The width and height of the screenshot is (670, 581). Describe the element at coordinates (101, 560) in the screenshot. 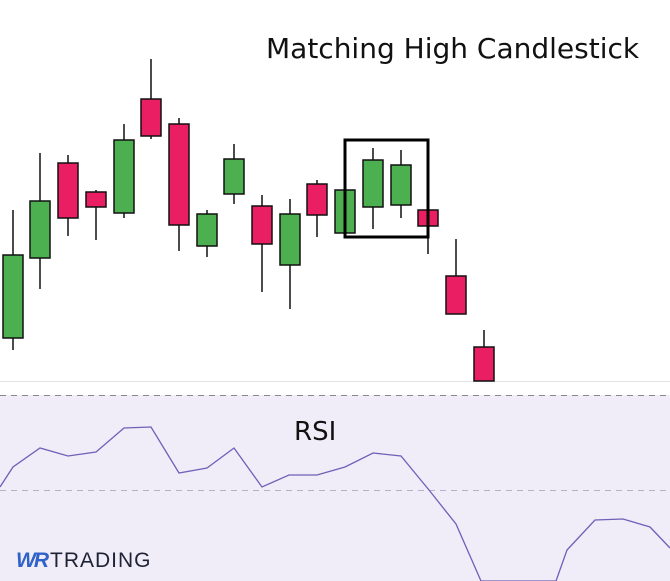

I see `logo-trading: TRADING` at that location.